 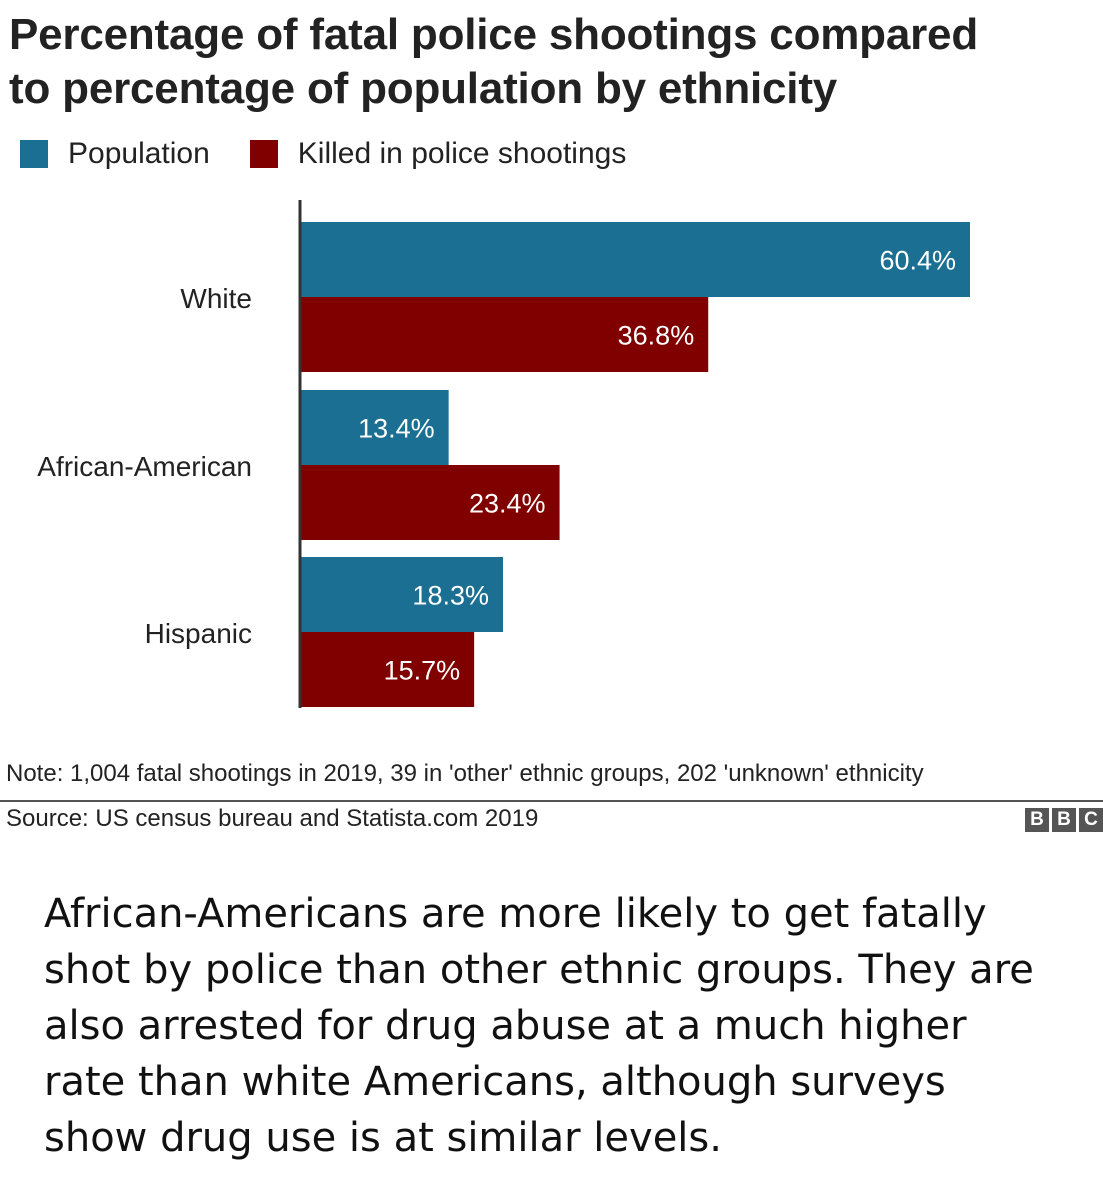 I want to click on chart-title-line-2: to percentage of population by ethnicity, so click(x=423, y=88).